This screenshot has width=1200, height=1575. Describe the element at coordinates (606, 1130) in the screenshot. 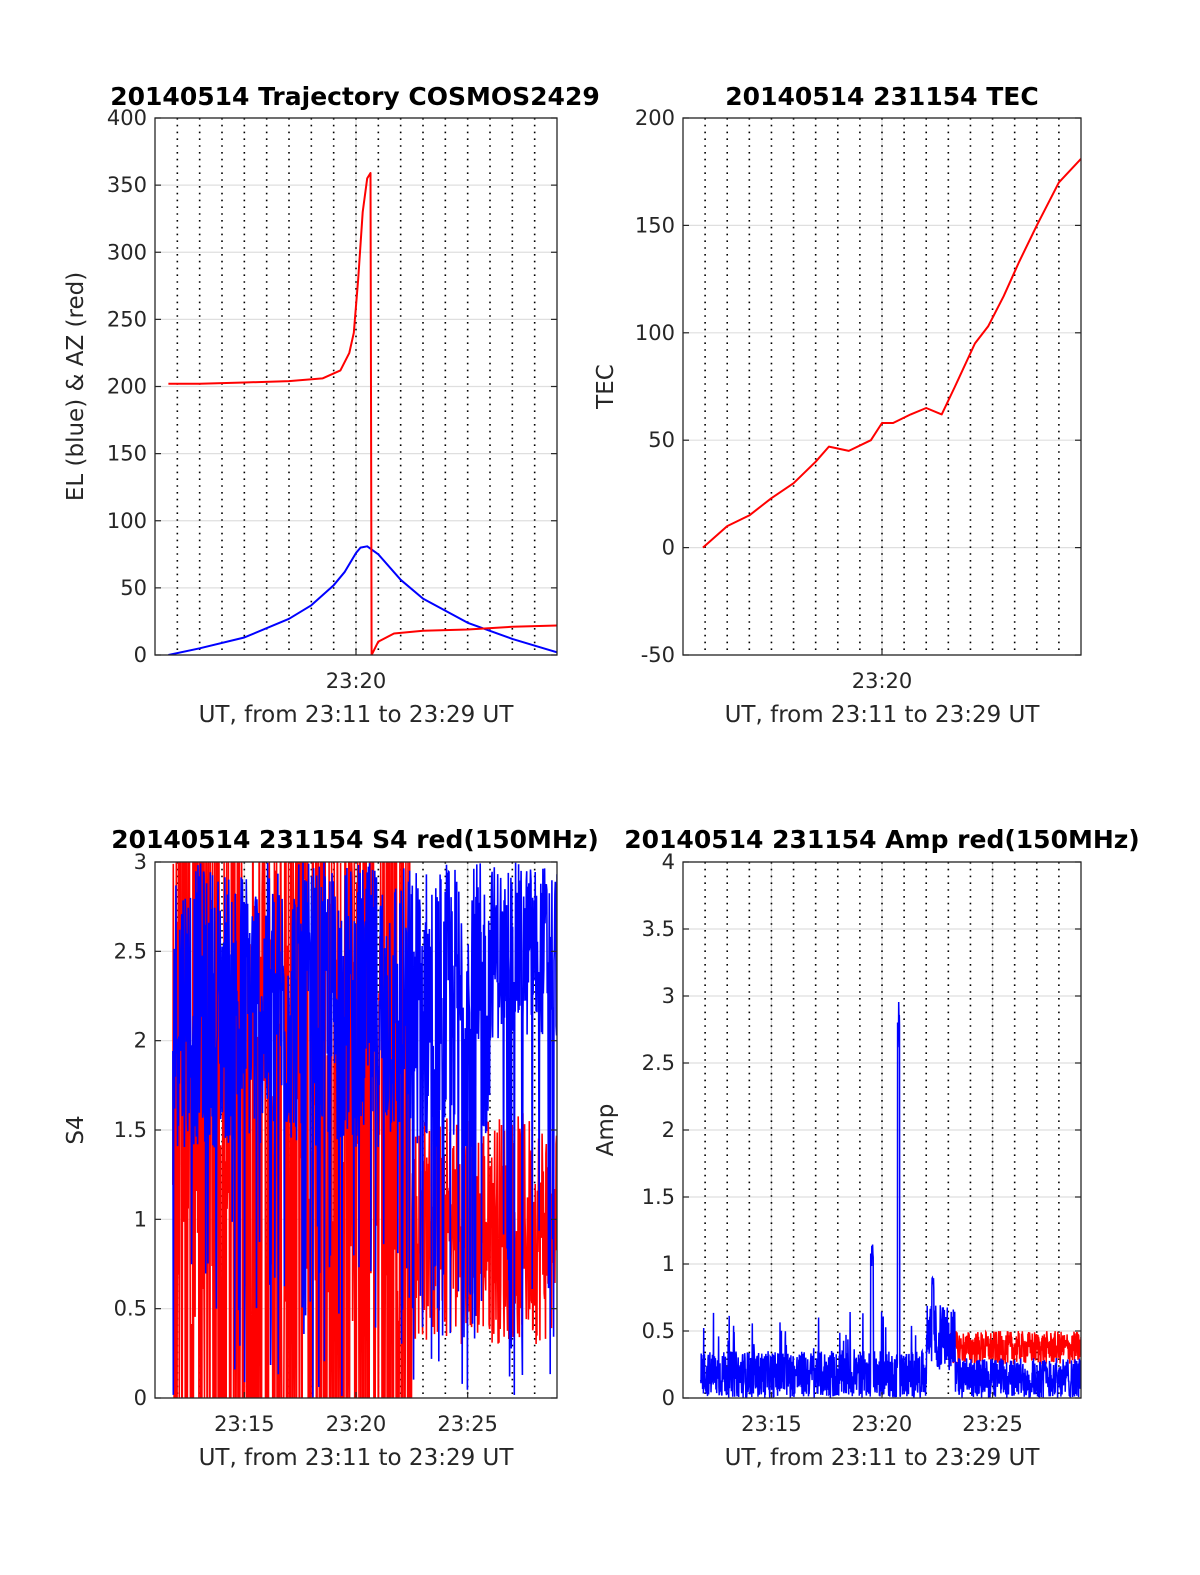

I see `y-axis-label: Amp` at that location.